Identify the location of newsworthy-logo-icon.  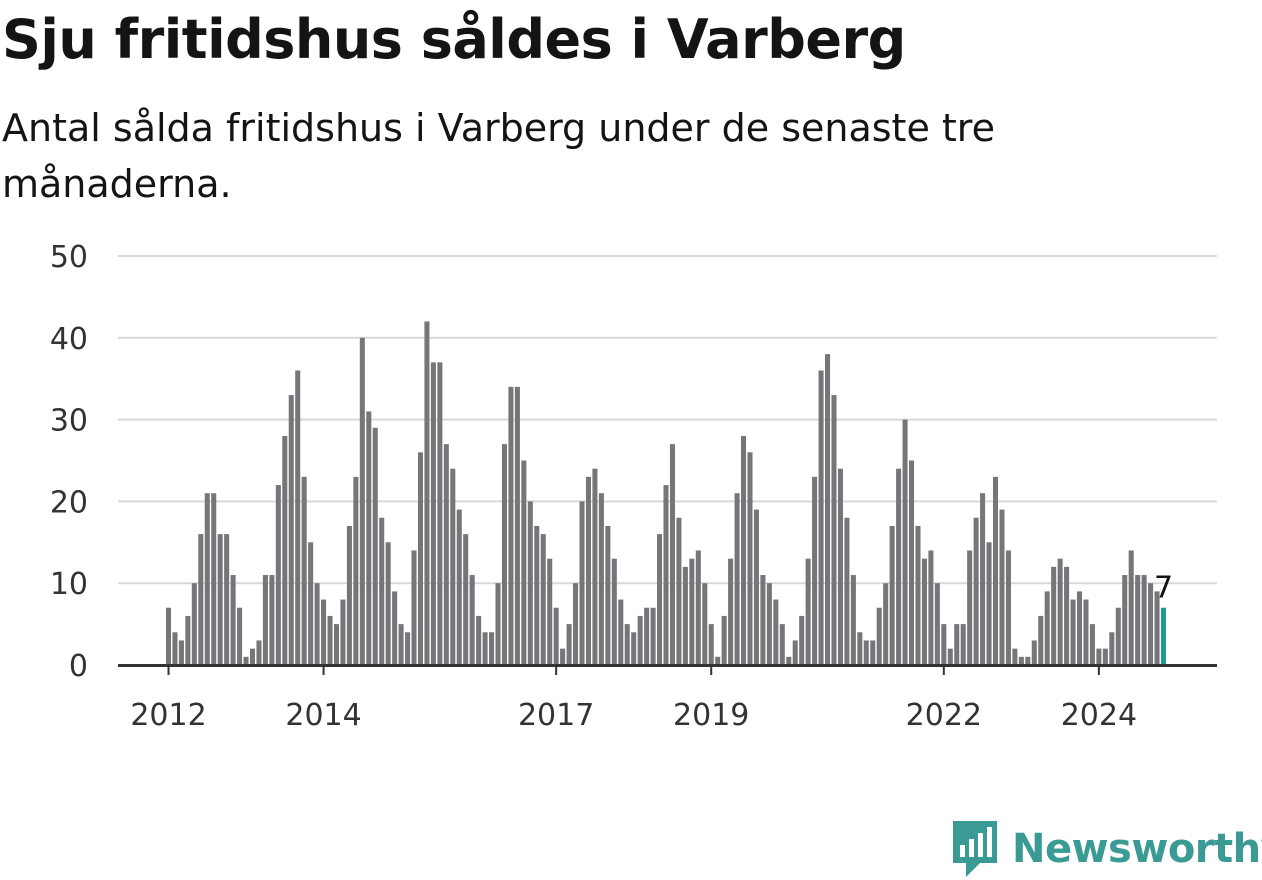
(975, 849).